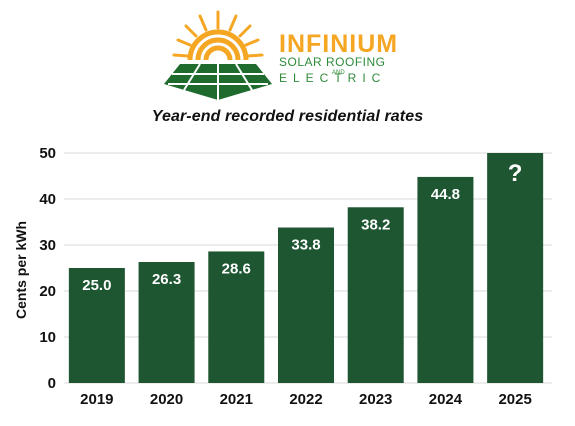 This screenshot has height=426, width=575. Describe the element at coordinates (47, 291) in the screenshot. I see `y-tick-label: 20` at that location.